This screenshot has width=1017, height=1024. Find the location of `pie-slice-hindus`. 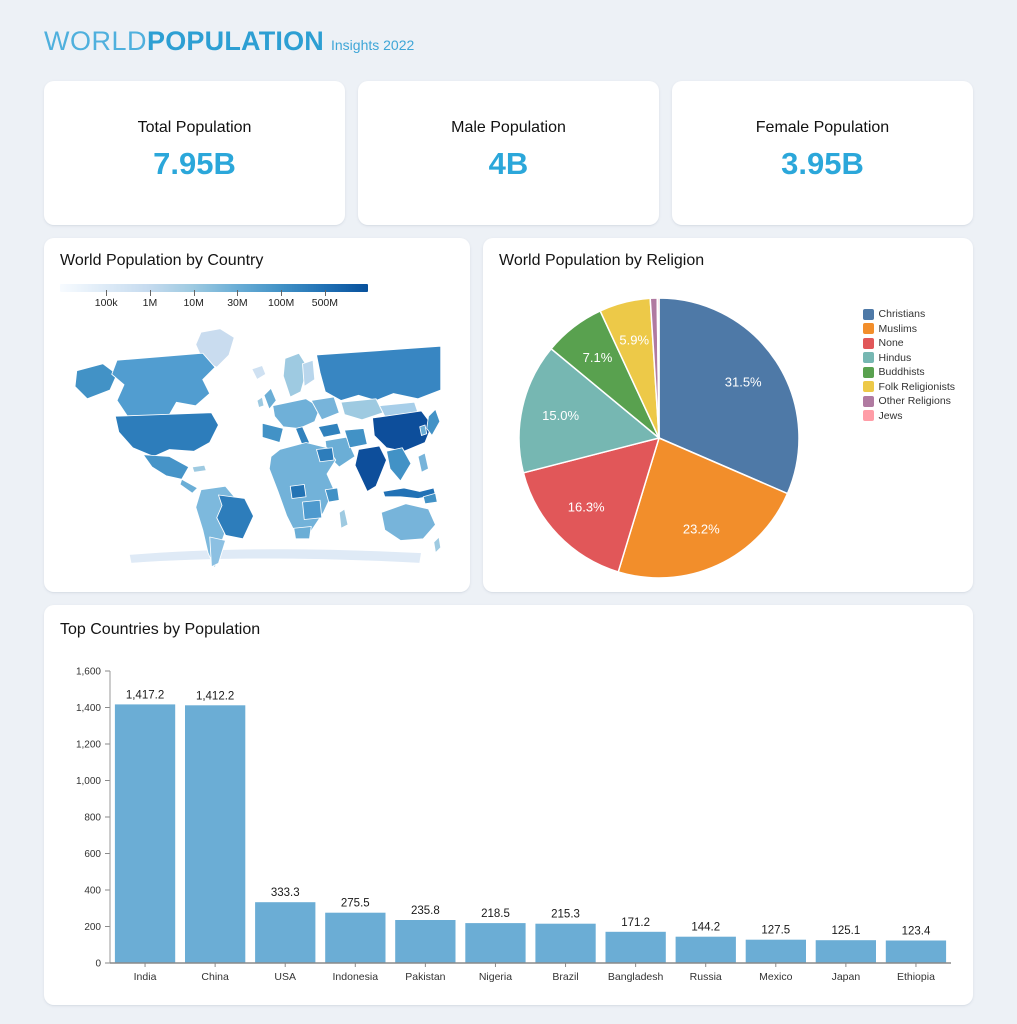

pie-slice-hindus is located at coordinates (589, 410).